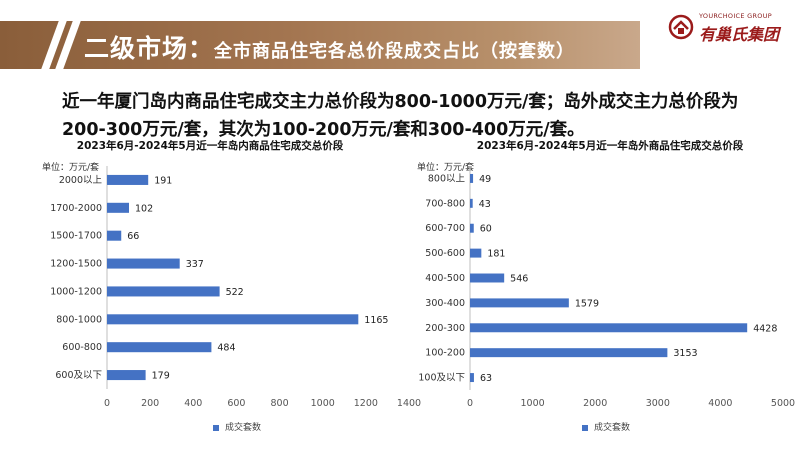 Image resolution: width=800 pixels, height=450 pixels. I want to click on category-label: 800以上, so click(447, 178).